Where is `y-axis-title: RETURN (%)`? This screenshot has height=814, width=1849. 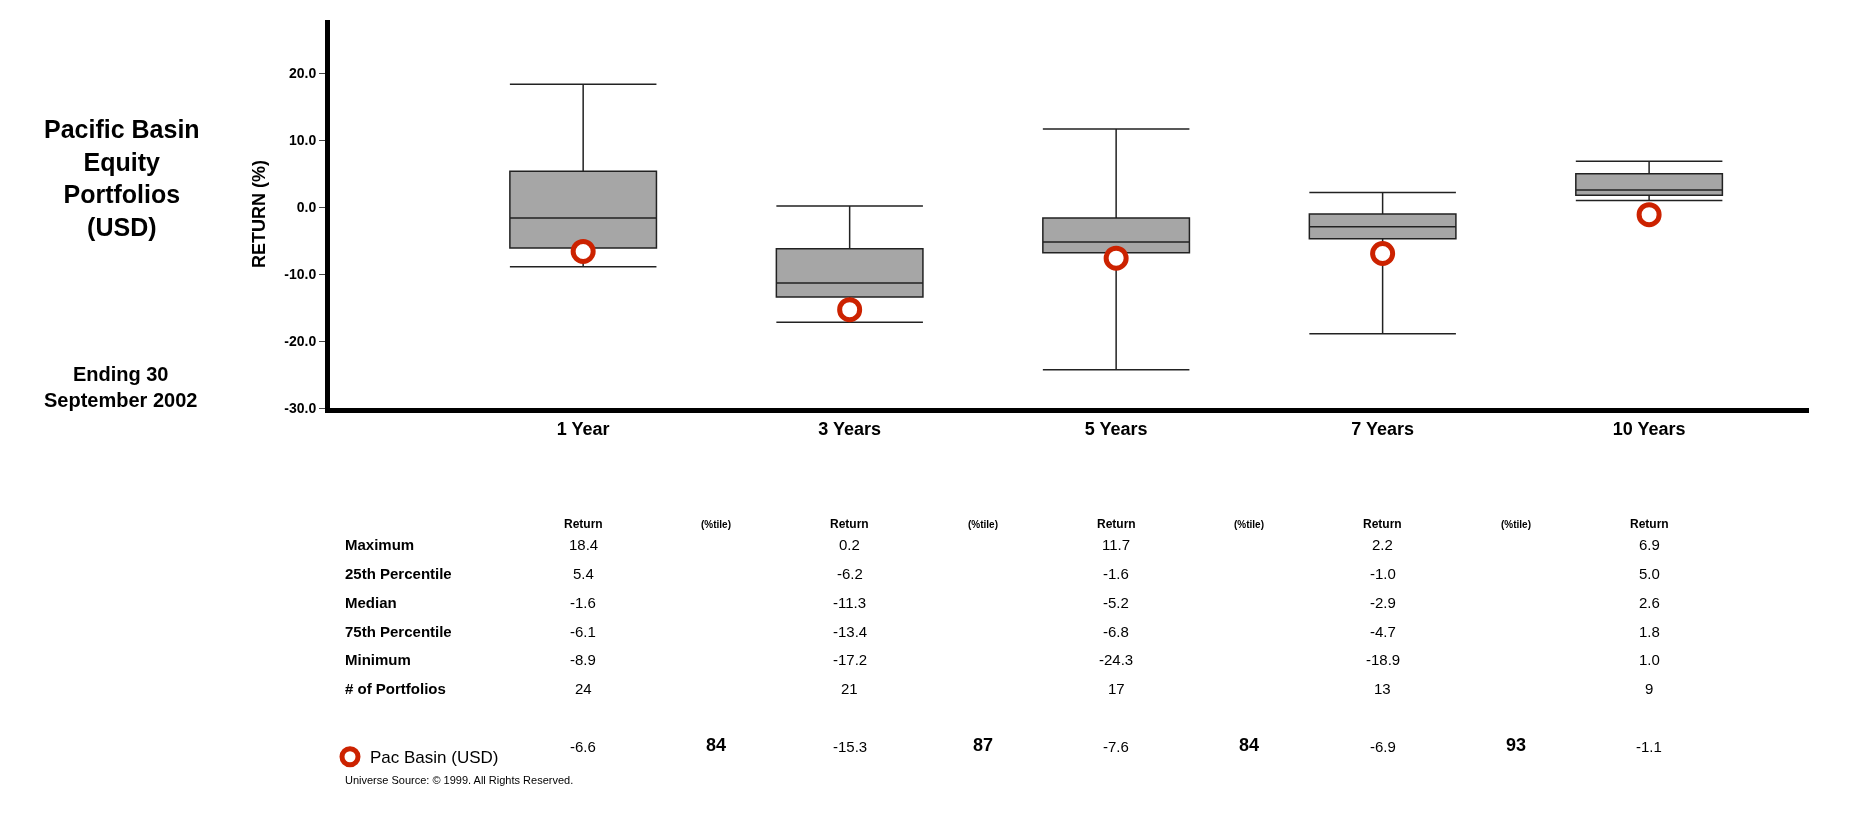
y-axis-title: RETURN (%) is located at coordinates (259, 214).